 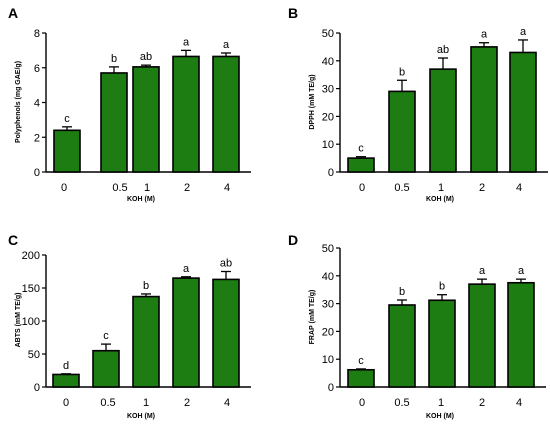 I want to click on y-tick-label-b: 10, so click(x=328, y=145).